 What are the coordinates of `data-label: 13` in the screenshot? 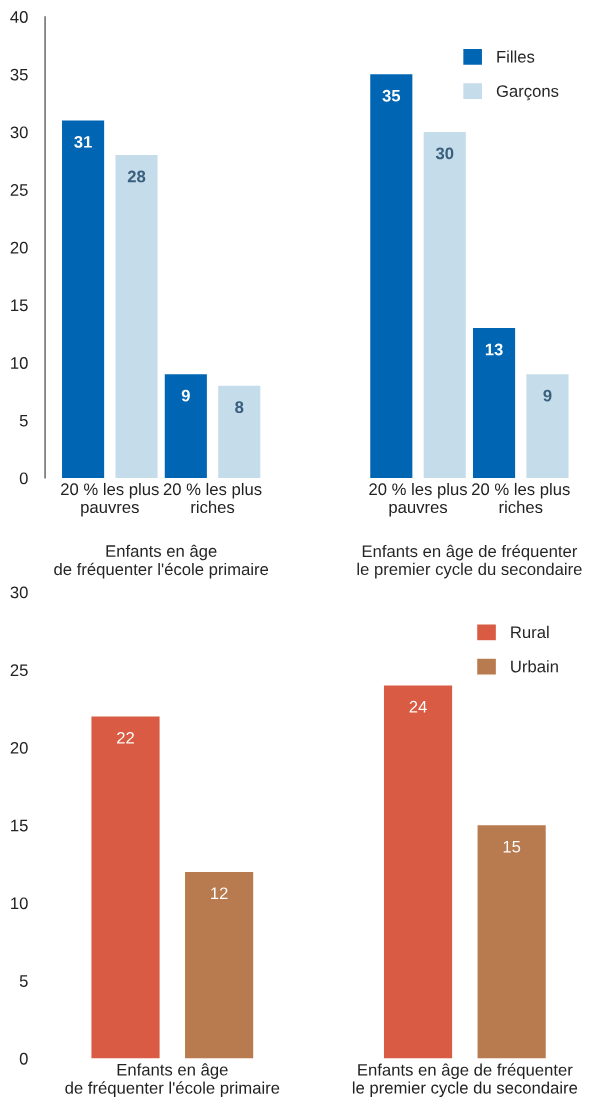 It's located at (494, 349).